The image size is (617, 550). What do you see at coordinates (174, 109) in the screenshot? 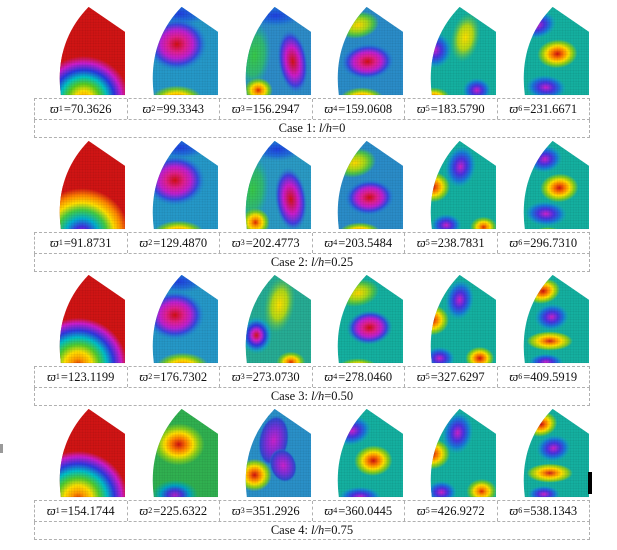
I see `frequency-label: ϖ 2 = 99.3343` at bounding box center [174, 109].